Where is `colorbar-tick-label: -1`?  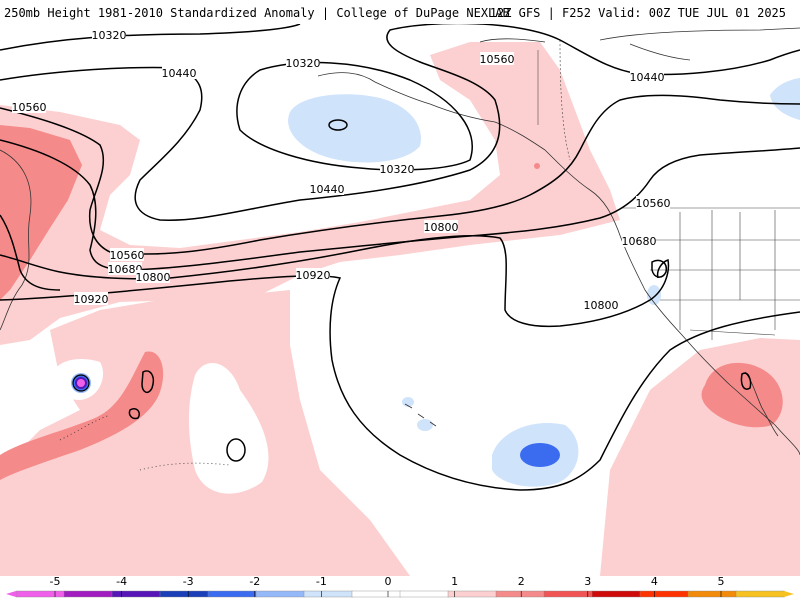 colorbar-tick-label: -1 is located at coordinates (321, 582).